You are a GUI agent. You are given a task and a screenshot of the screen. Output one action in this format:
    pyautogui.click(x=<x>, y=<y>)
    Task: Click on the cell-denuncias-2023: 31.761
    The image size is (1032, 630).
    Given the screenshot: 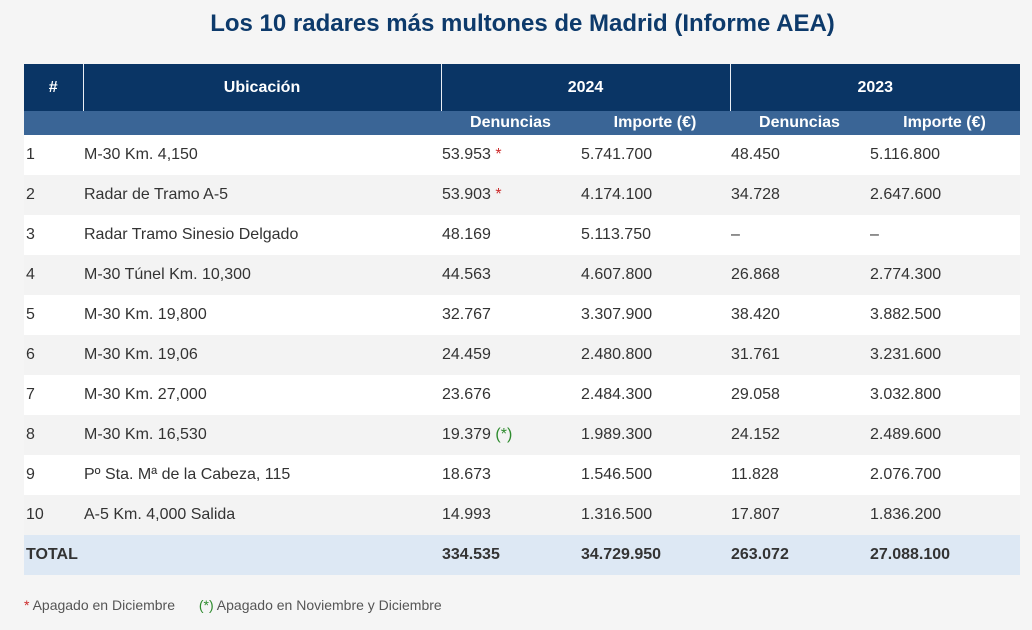 What is the action you would take?
    pyautogui.click(x=799, y=355)
    